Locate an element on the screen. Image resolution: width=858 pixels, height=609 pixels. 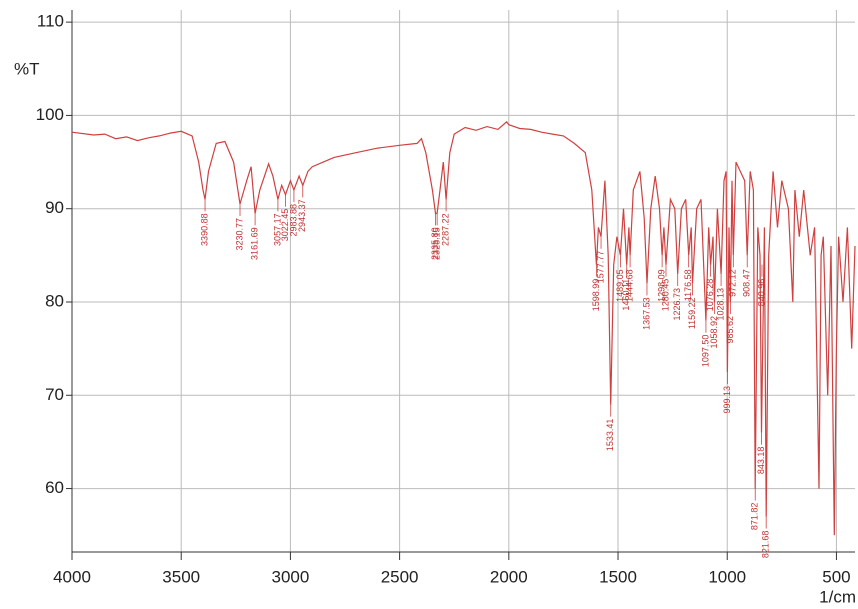
peak-label: 3230.77 is located at coordinates (239, 234).